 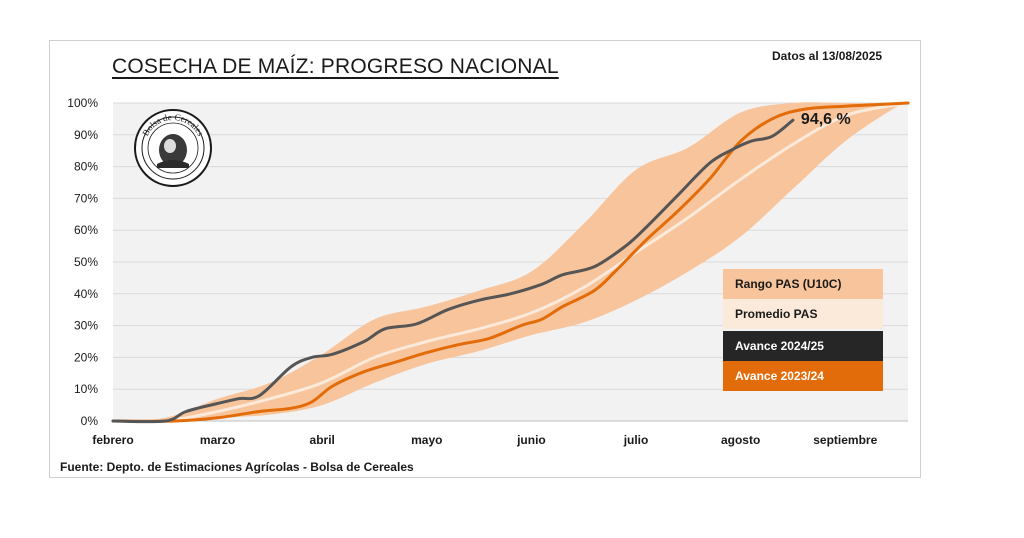 What do you see at coordinates (803, 376) in the screenshot?
I see `legend-2023-24: Avance 2023/24` at bounding box center [803, 376].